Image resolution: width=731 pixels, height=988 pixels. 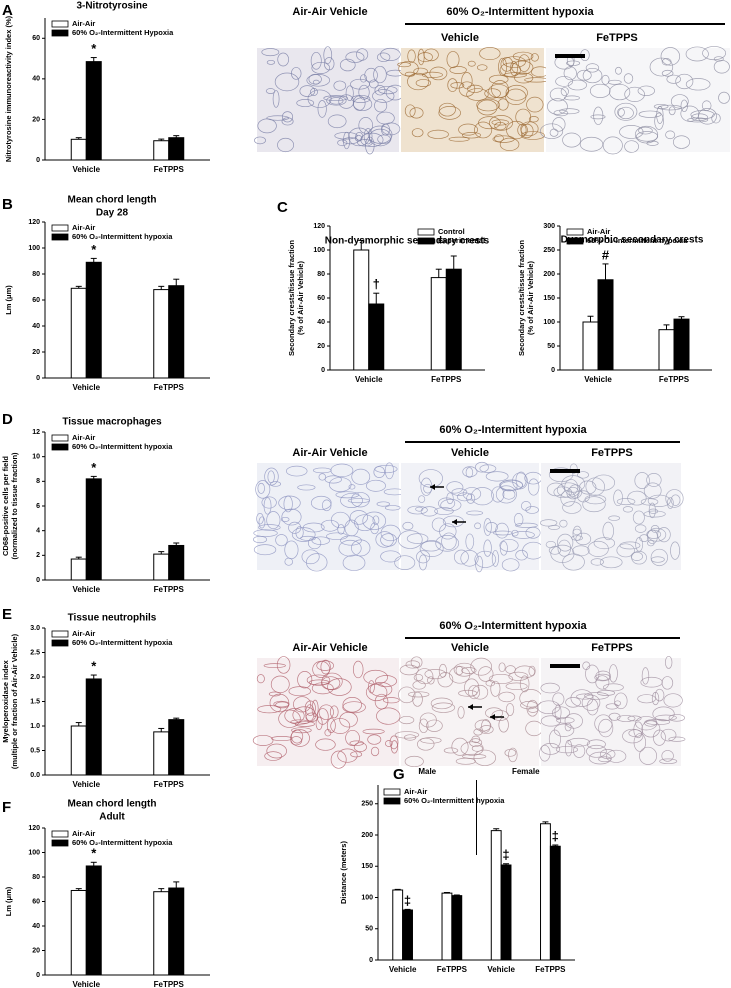 What do you see at coordinates (169, 984) in the screenshot?
I see `x-tick-label: FeTPPS` at bounding box center [169, 984].